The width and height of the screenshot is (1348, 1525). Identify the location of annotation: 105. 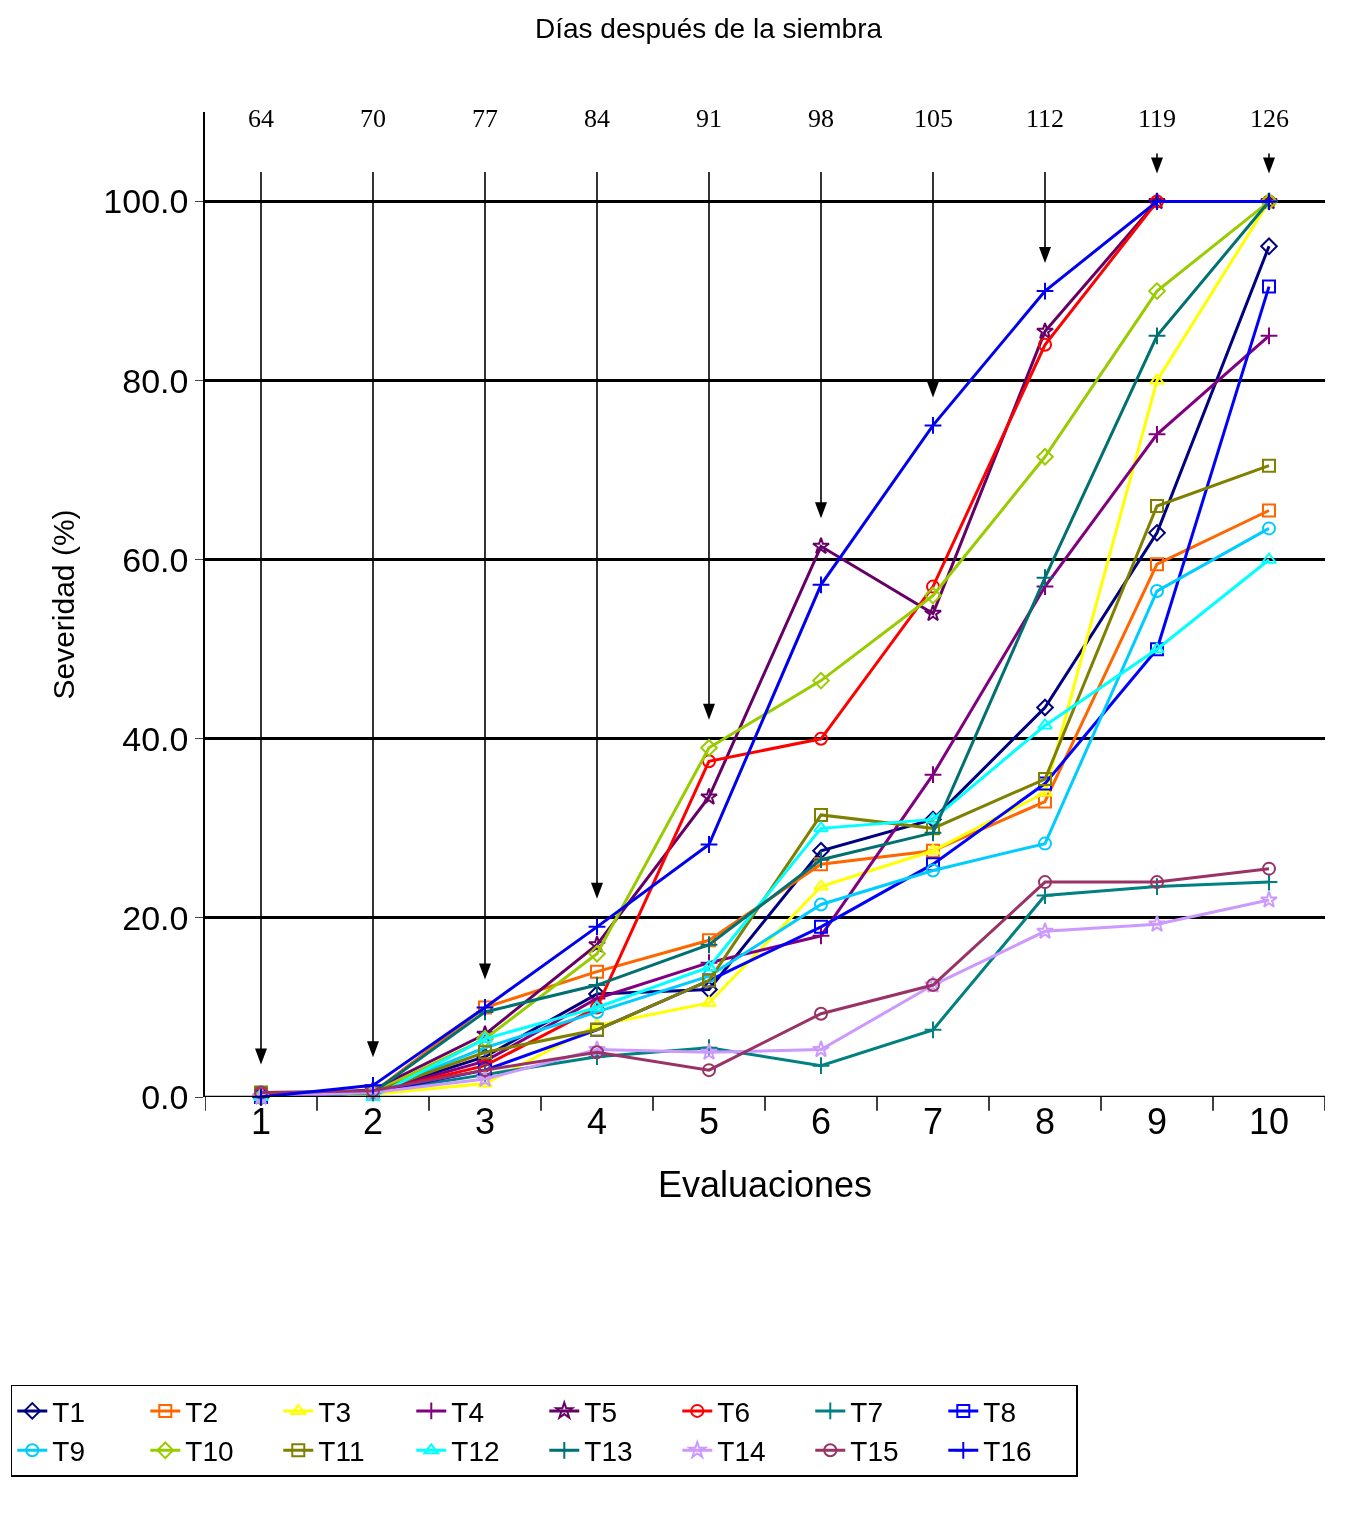
(933, 118).